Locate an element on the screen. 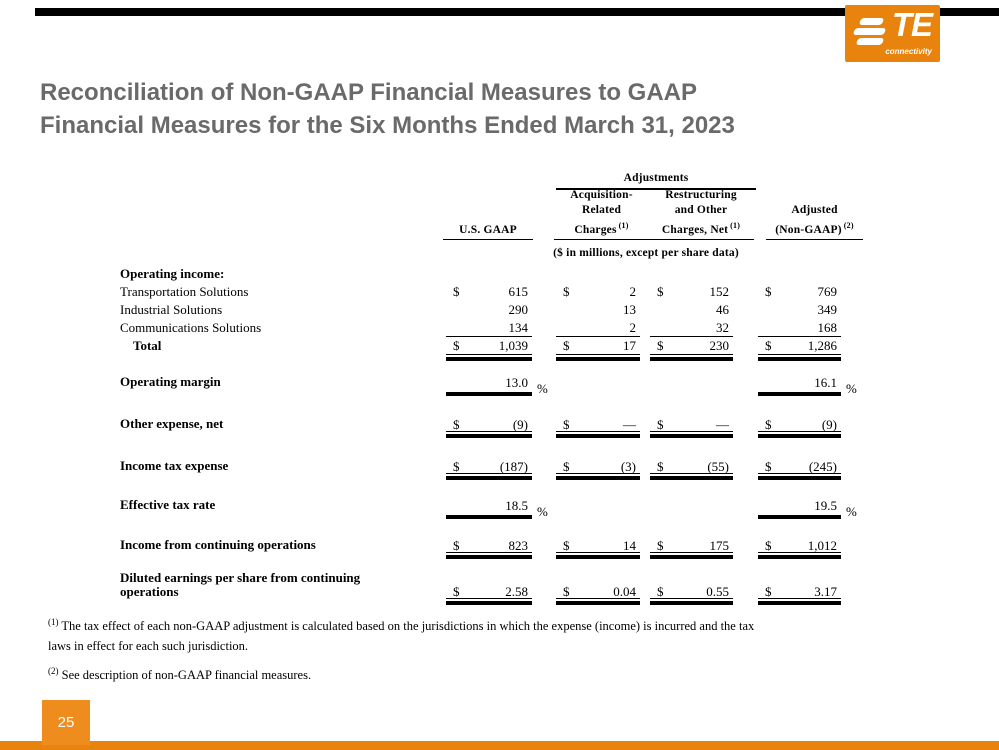 This screenshot has height=750, width=999. value-cell: 16.1 is located at coordinates (799, 385).